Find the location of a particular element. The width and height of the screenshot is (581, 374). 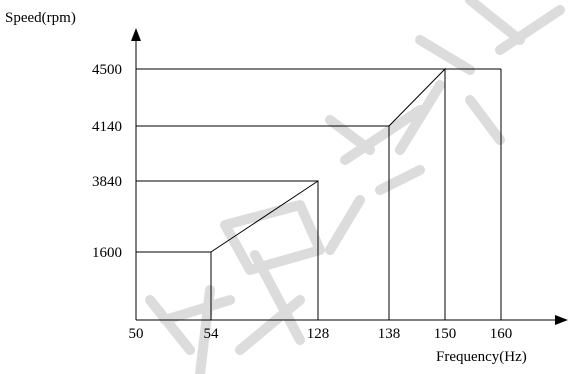

x-tick-label-160: 160 is located at coordinates (501, 334).